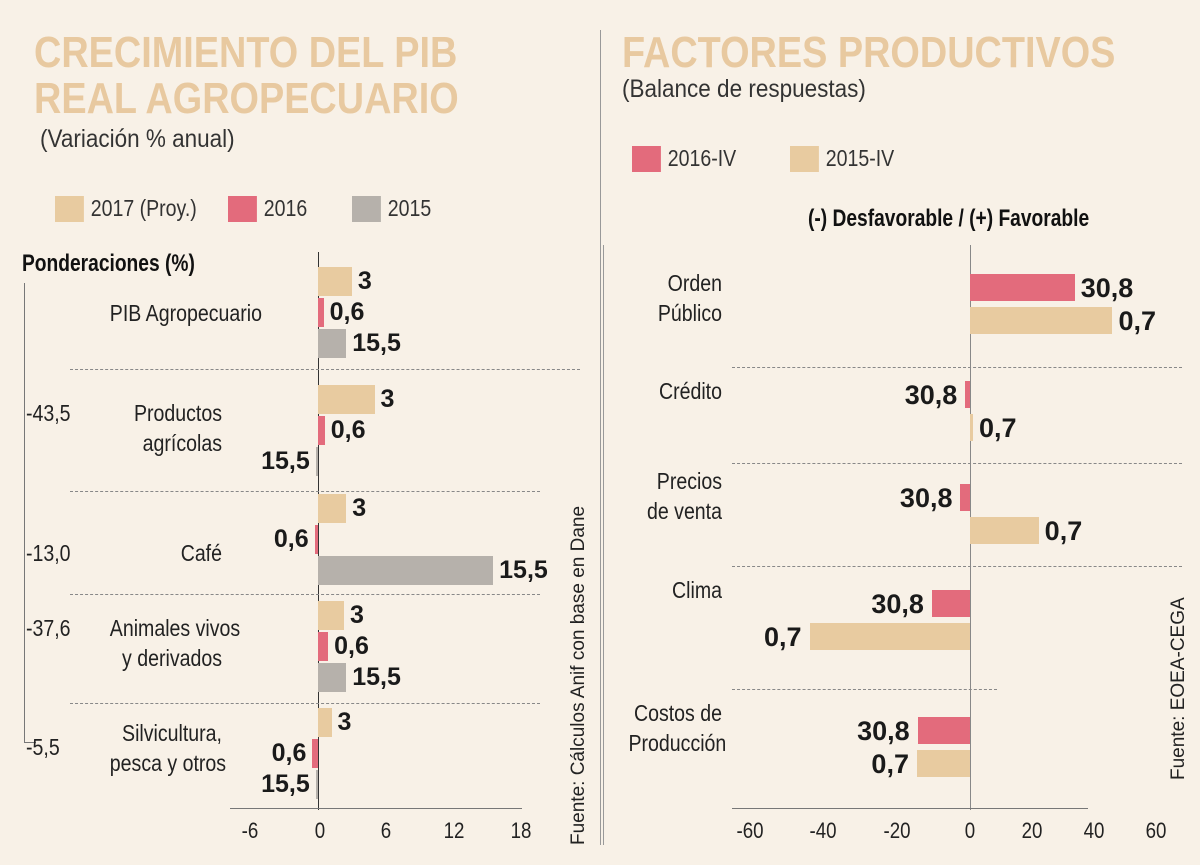 The width and height of the screenshot is (1200, 865). What do you see at coordinates (690, 391) in the screenshot?
I see `category-label: Crédito` at bounding box center [690, 391].